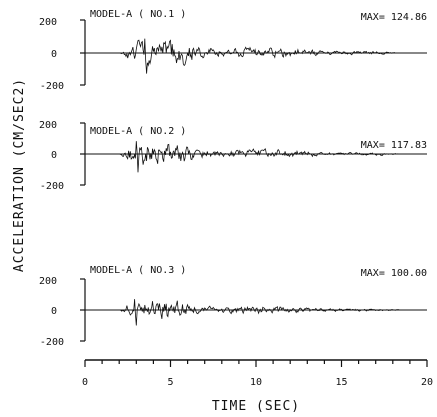  What do you see at coordinates (48, 22) in the screenshot?
I see `panel-1-ytick-top: 200` at bounding box center [48, 22].